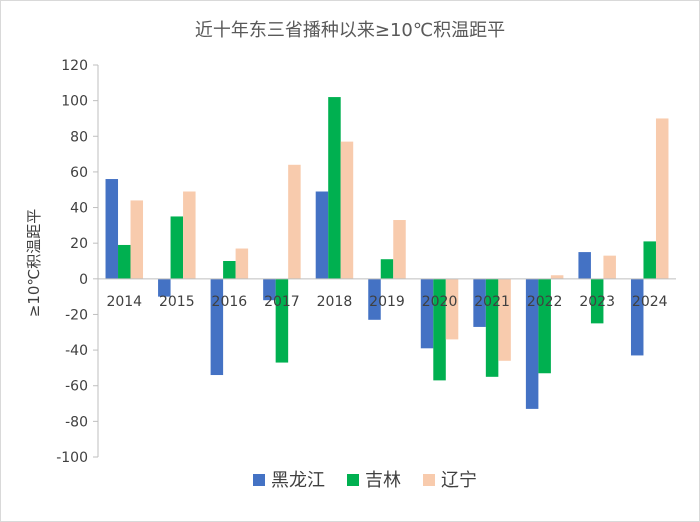 The image size is (700, 522). I want to click on x-tick-label: 2023, so click(597, 302).